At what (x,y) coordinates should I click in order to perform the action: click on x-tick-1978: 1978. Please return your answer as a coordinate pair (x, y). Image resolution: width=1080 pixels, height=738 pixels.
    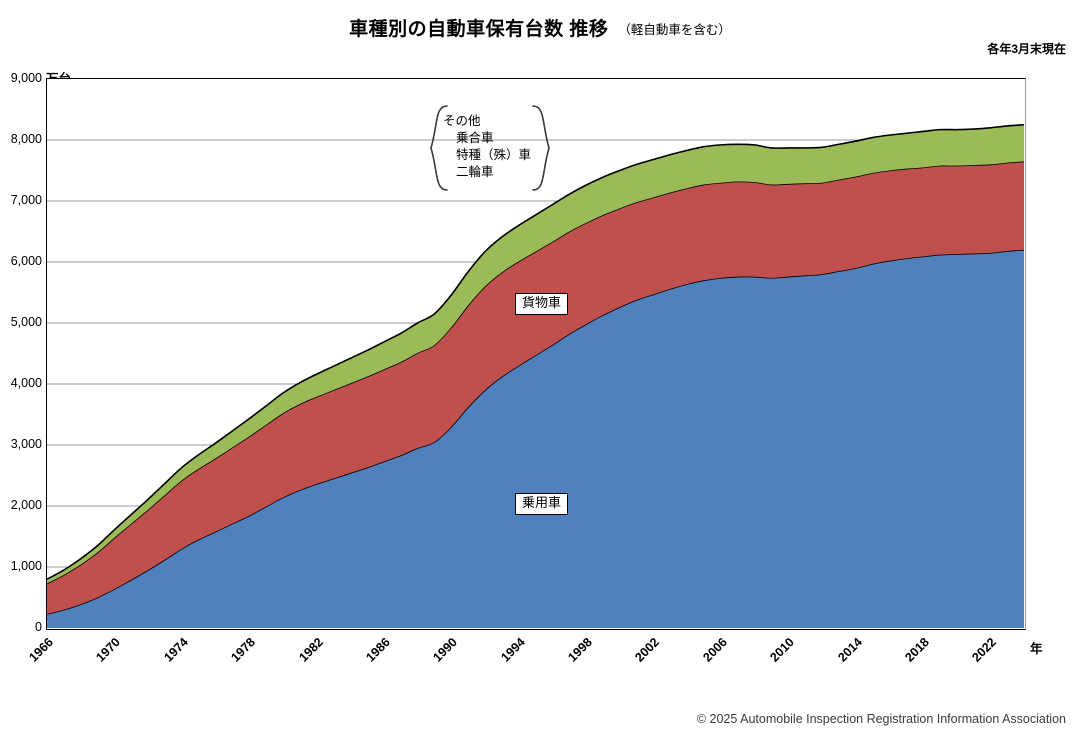
    Looking at the image, I should click on (243, 650).